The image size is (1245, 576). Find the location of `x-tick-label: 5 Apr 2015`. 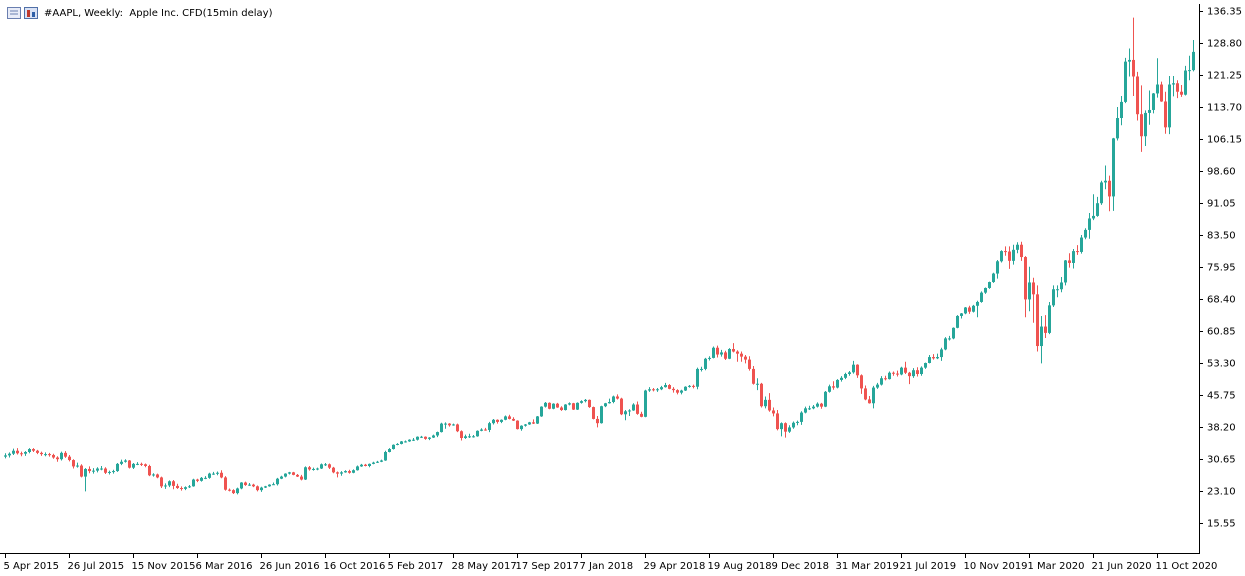

x-tick-label: 5 Apr 2015 is located at coordinates (31, 566).